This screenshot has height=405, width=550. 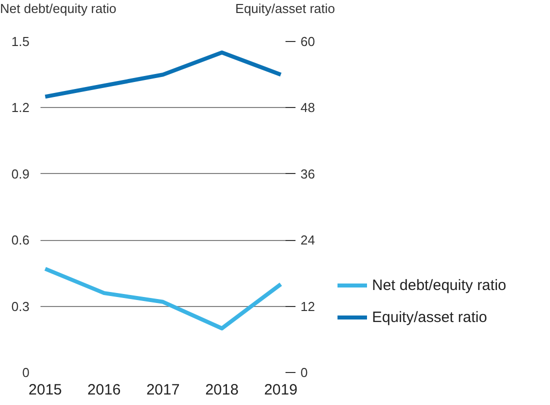 I want to click on y-tick-label: 0.9, so click(x=20, y=174).